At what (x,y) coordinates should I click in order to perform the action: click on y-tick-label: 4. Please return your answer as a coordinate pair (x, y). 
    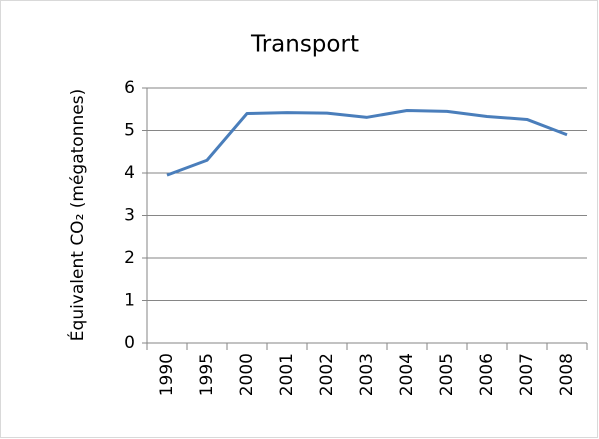
    Looking at the image, I should click on (129, 173).